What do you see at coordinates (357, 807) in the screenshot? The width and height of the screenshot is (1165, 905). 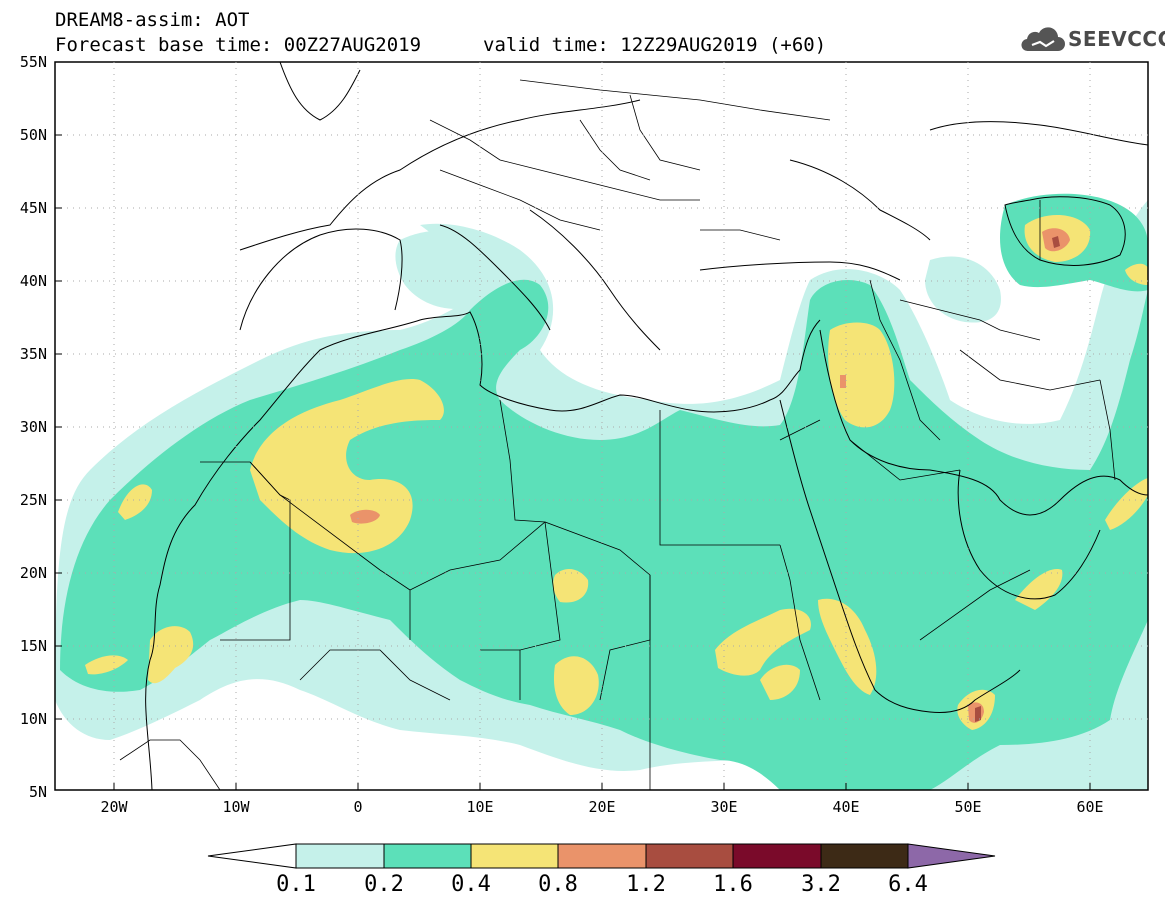 I see `lon-label: 0` at bounding box center [357, 807].